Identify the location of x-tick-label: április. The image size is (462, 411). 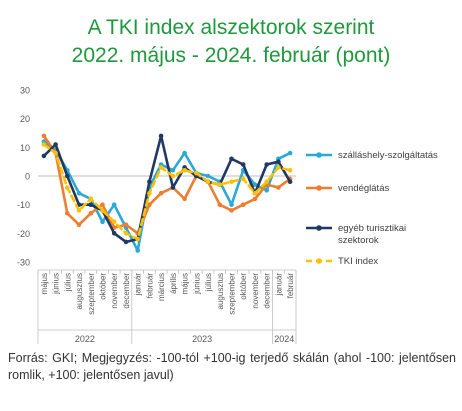
(173, 283).